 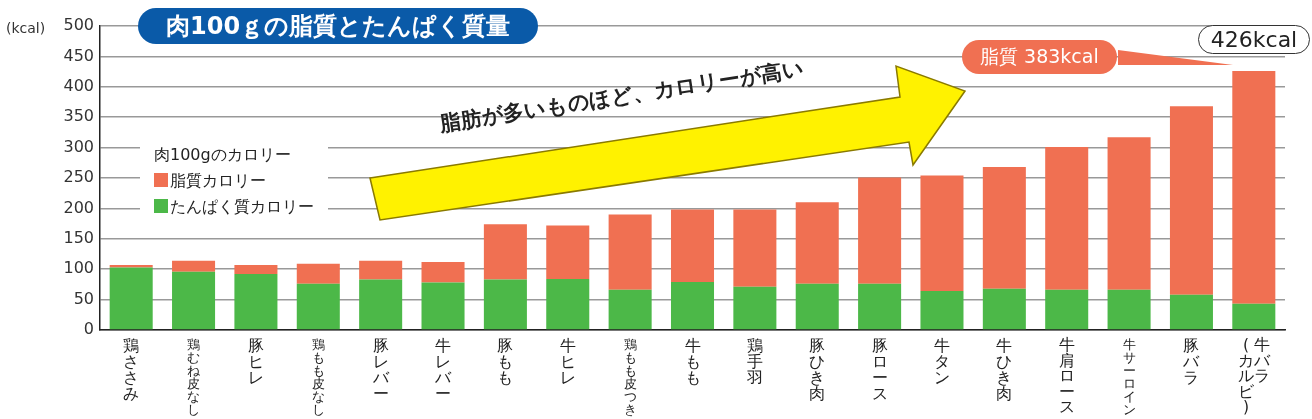 What do you see at coordinates (622, 96) in the screenshot?
I see `annotation: 脂肪が多いものほど、カロリーが高い` at bounding box center [622, 96].